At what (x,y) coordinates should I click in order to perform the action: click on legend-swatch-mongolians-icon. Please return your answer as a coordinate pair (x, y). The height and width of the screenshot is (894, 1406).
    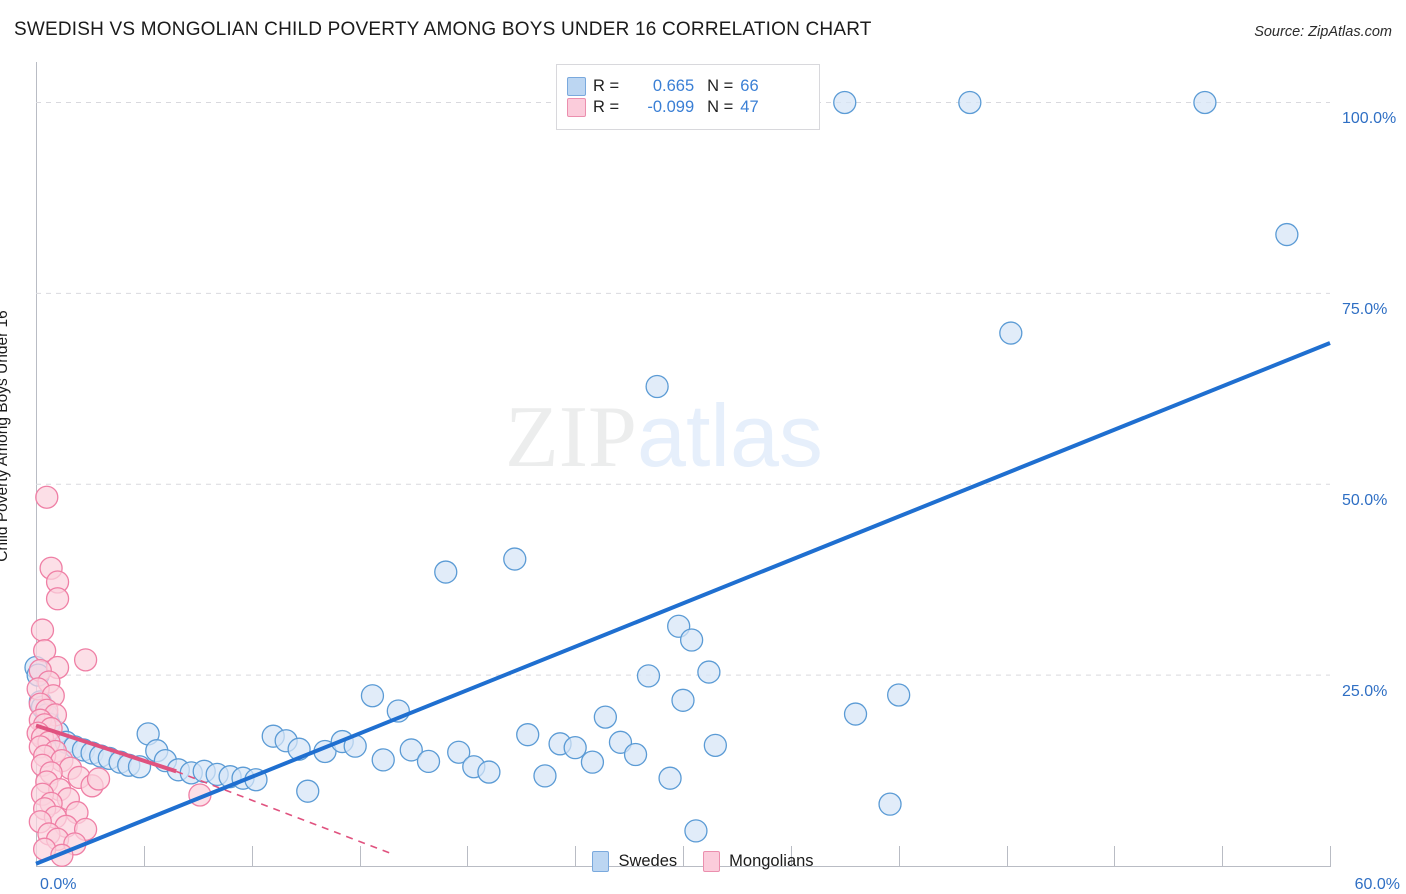
    Looking at the image, I should click on (712, 861).